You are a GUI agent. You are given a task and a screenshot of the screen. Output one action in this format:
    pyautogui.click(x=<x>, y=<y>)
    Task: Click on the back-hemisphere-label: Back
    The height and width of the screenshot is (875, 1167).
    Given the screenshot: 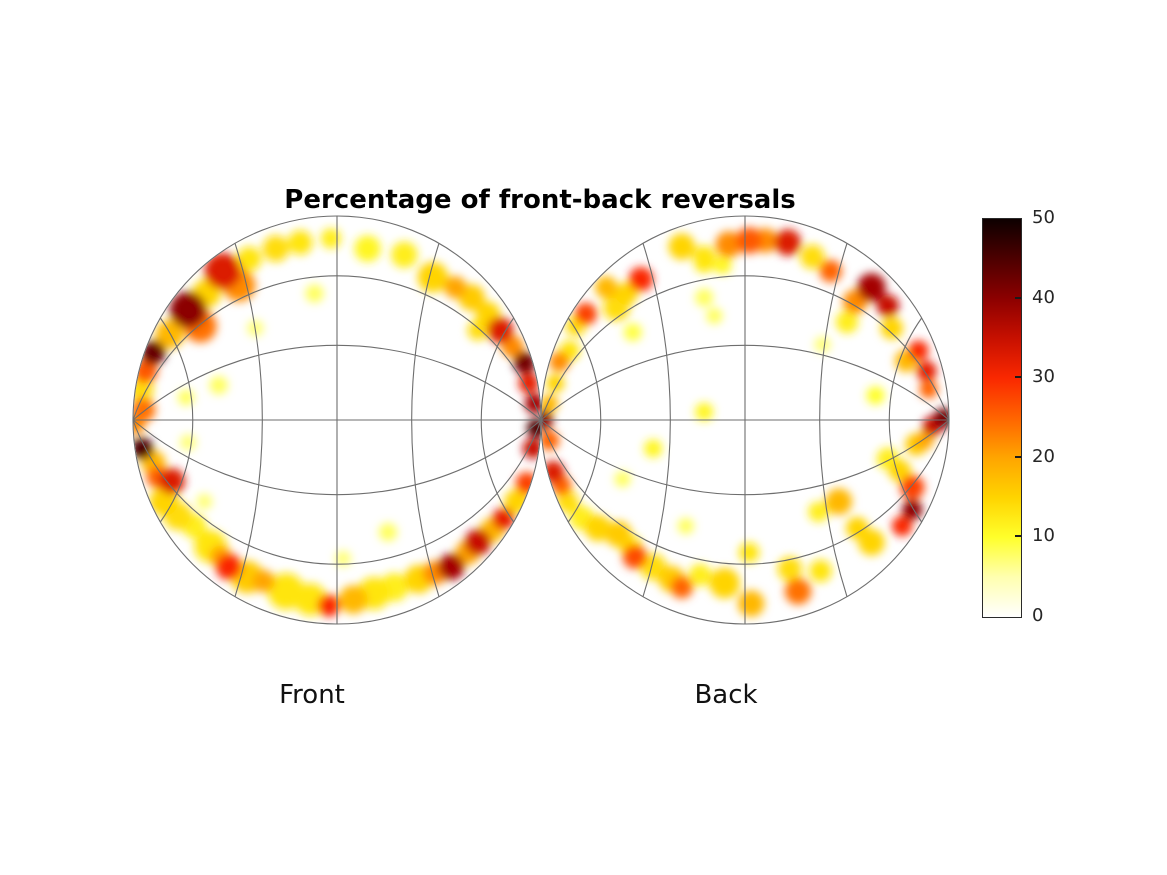 What is the action you would take?
    pyautogui.click(x=726, y=695)
    